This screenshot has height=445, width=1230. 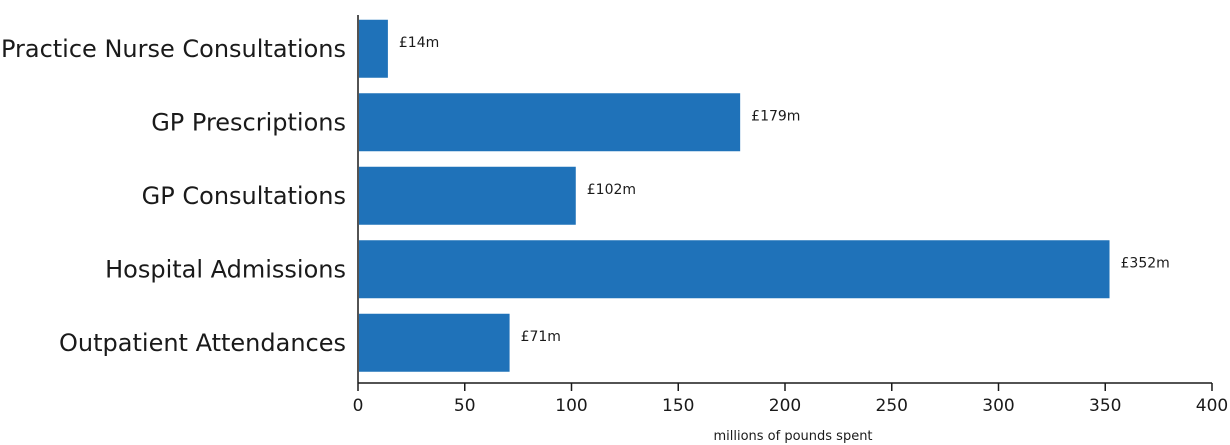 What do you see at coordinates (244, 196) in the screenshot?
I see `category-label-2: GP Consultations` at bounding box center [244, 196].